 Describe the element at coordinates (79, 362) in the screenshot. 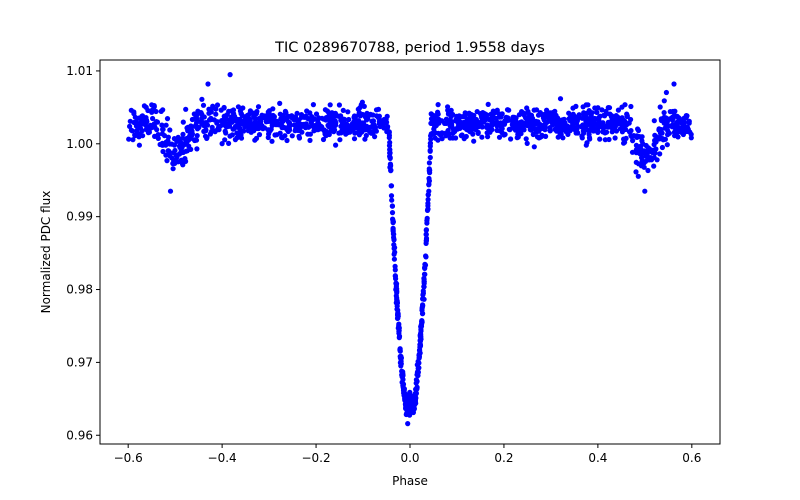

I see `y-tick-label: 0.97` at that location.